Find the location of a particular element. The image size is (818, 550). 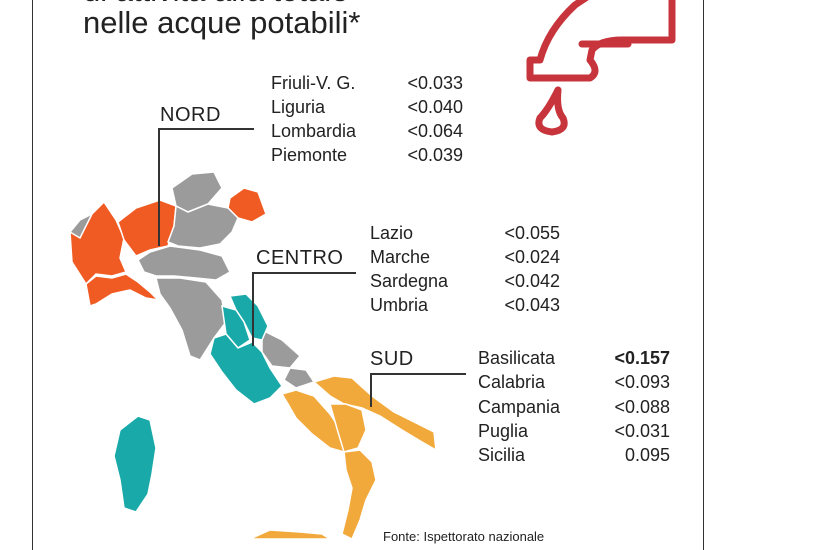

region-value: <0.088 is located at coordinates (642, 407).